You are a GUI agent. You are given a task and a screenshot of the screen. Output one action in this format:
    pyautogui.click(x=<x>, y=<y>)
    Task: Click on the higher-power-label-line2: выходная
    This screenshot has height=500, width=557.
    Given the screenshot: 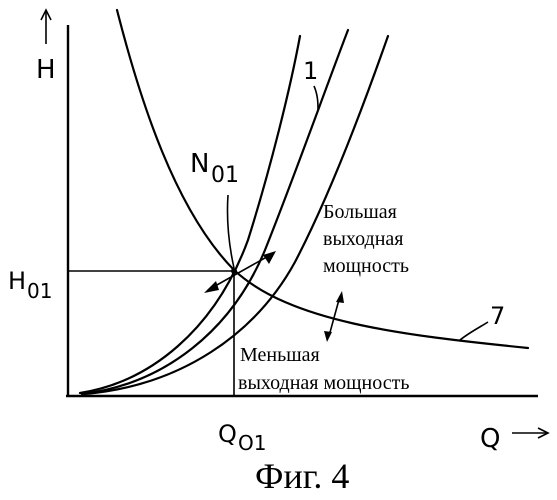 What is the action you would take?
    pyautogui.click(x=363, y=239)
    